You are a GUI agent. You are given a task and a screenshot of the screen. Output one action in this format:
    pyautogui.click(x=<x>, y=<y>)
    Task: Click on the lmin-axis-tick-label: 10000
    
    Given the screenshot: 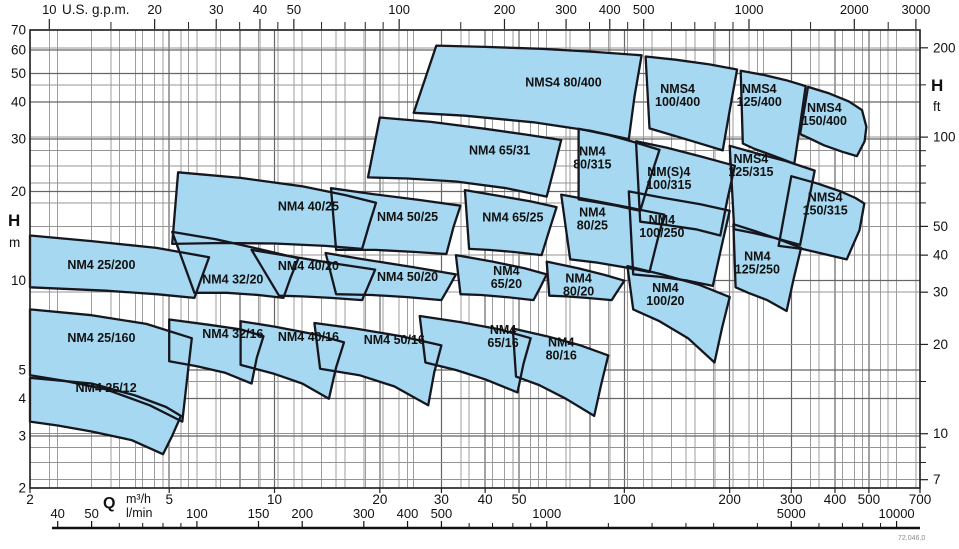 What is the action you would take?
    pyautogui.click(x=897, y=513)
    